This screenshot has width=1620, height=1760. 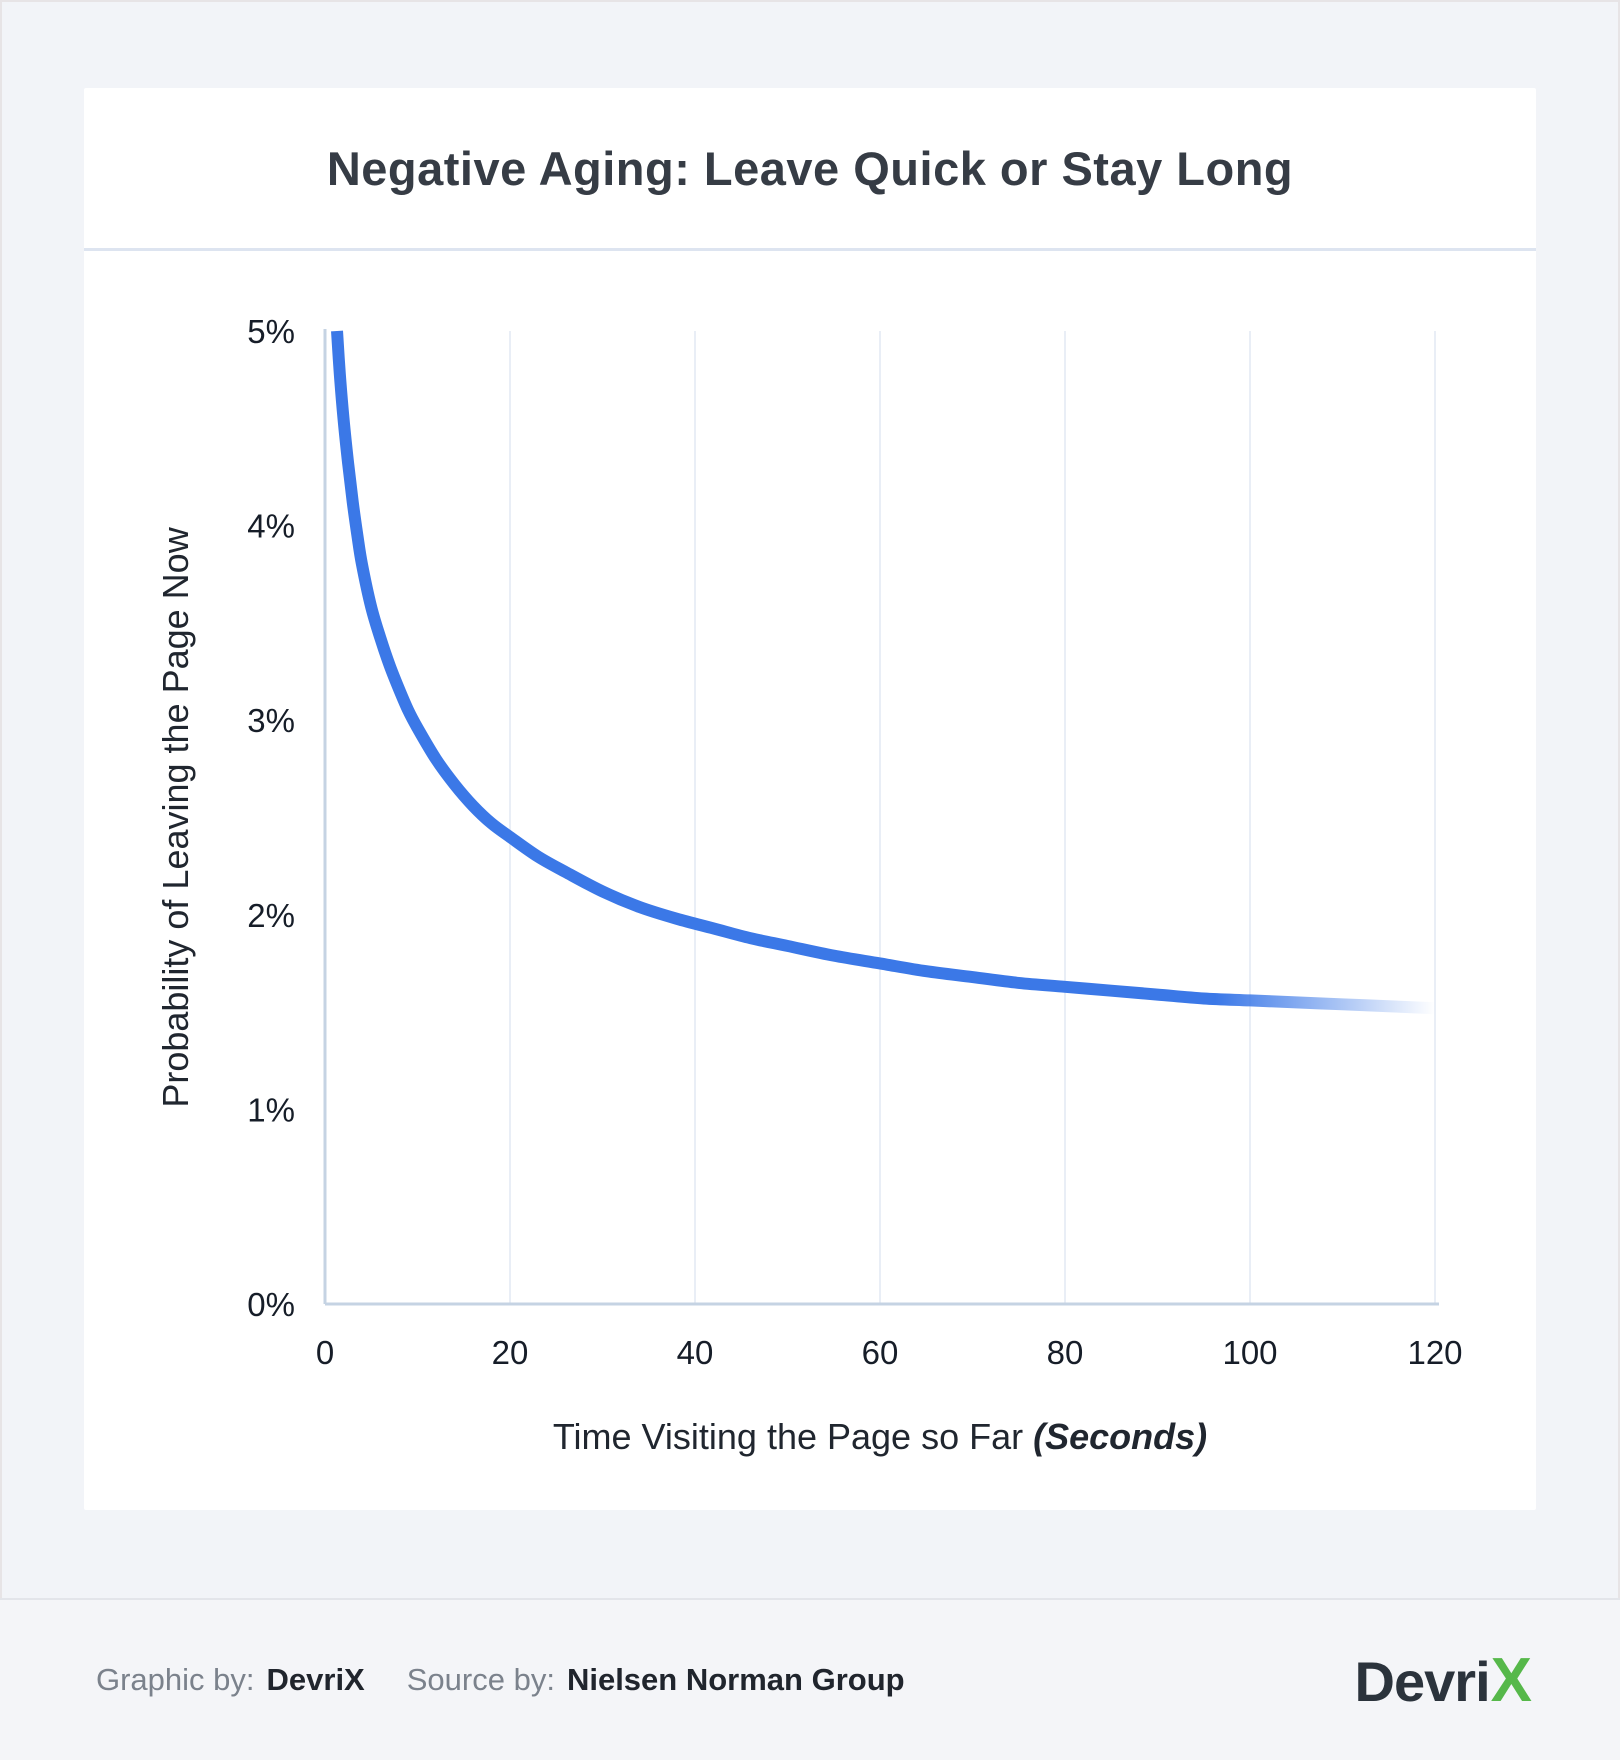 What do you see at coordinates (271, 331) in the screenshot?
I see `svg-text: 5%` at bounding box center [271, 331].